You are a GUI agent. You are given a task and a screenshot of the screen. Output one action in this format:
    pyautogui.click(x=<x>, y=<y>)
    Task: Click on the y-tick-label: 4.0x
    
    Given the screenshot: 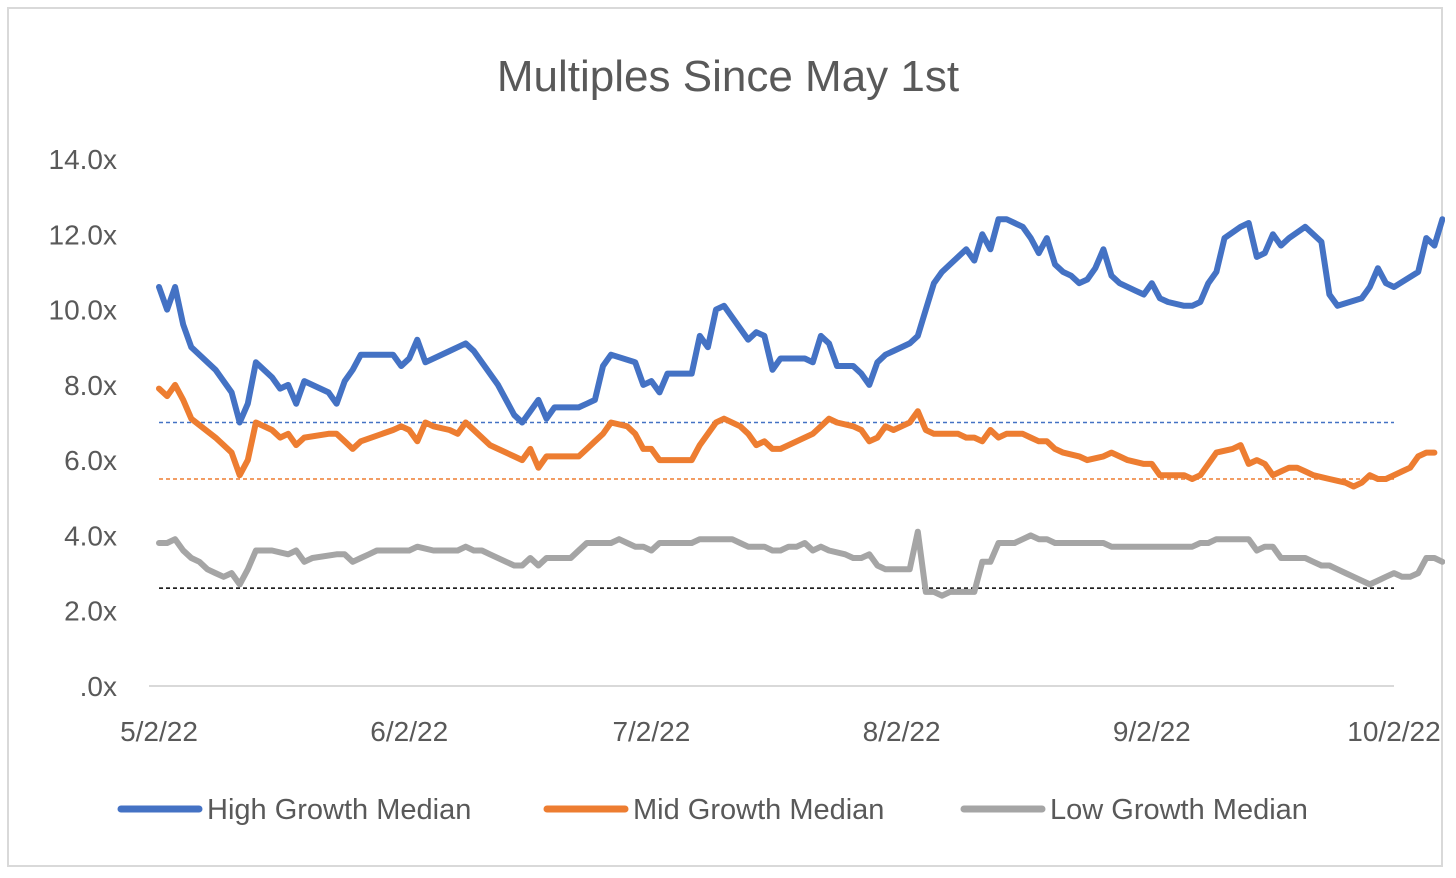 What is the action you would take?
    pyautogui.click(x=90, y=535)
    